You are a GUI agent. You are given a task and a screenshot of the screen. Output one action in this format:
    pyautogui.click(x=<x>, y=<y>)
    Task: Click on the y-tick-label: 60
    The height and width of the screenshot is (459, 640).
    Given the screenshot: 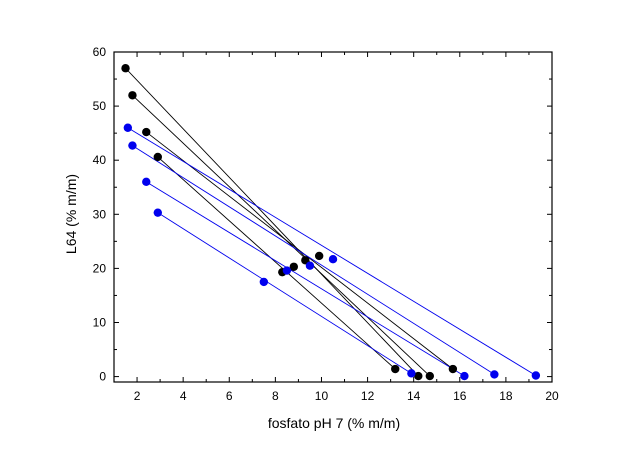 What is the action you would take?
    pyautogui.click(x=100, y=52)
    